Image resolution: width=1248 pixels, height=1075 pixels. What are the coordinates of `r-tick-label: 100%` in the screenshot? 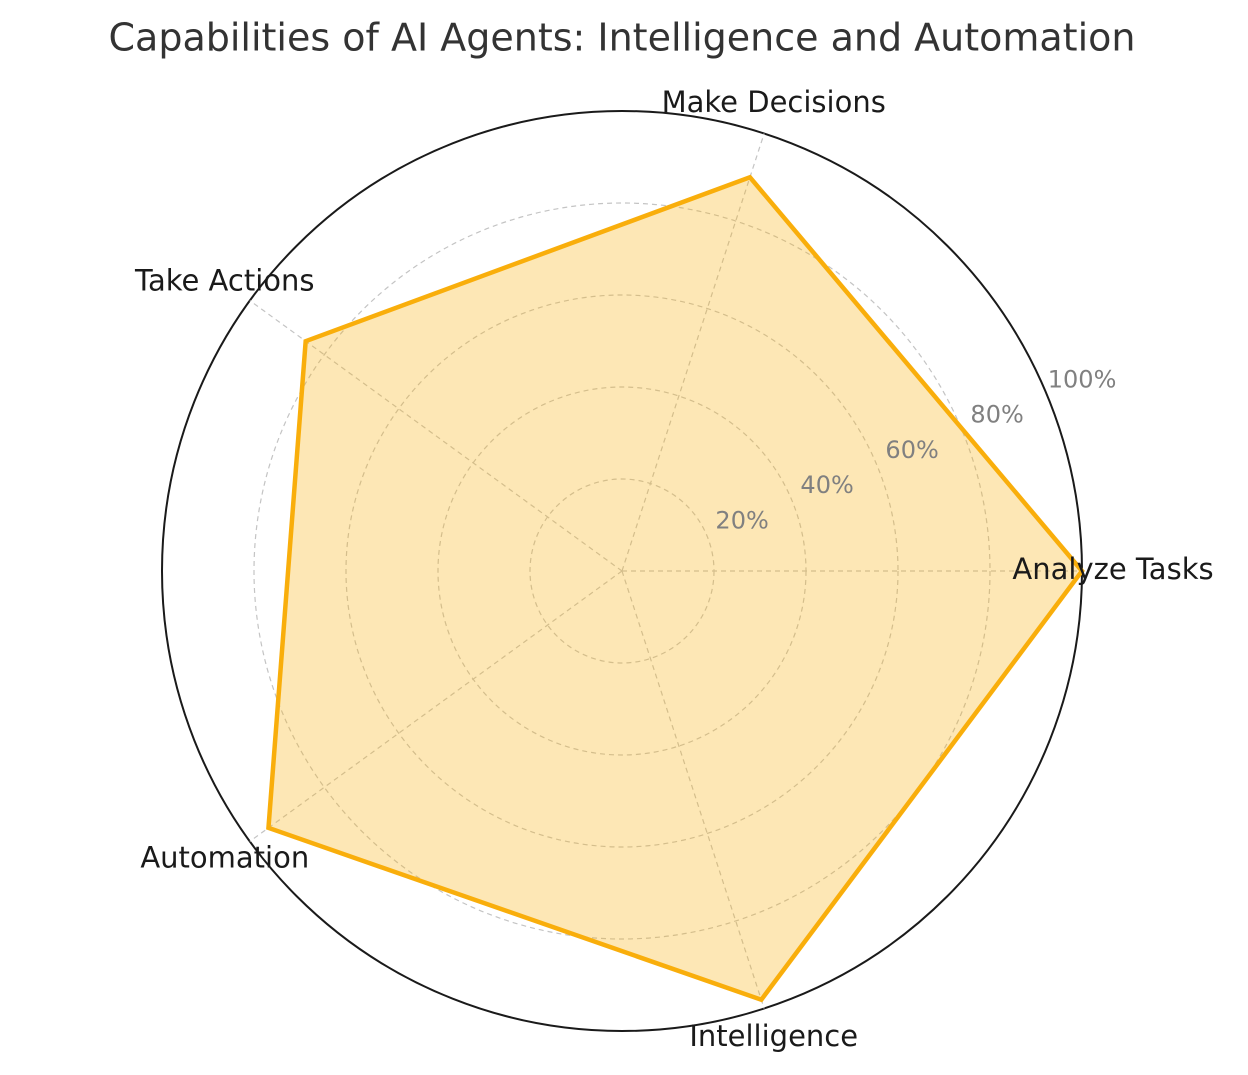 It's located at (1082, 379).